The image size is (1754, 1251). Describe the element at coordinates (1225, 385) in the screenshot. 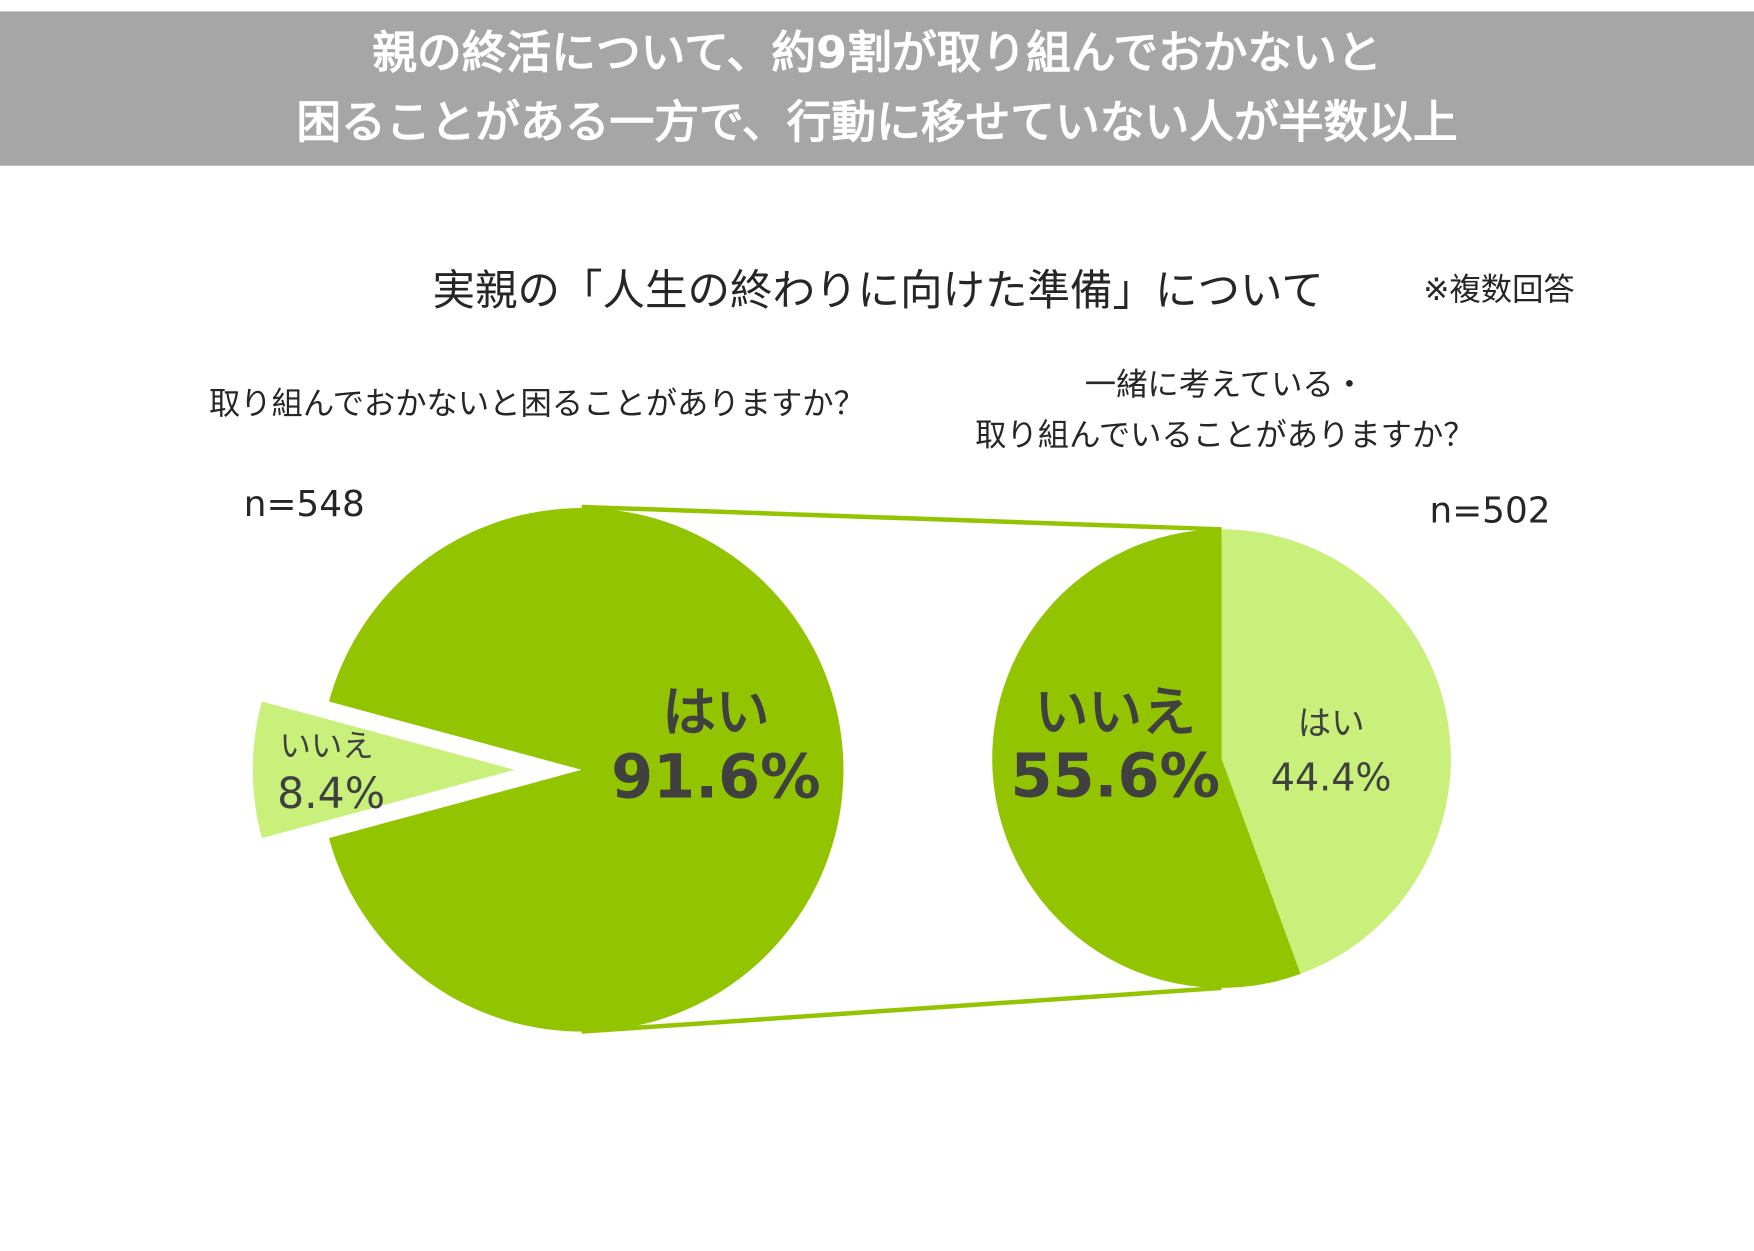

I see `question: 一緒に考えている・` at that location.